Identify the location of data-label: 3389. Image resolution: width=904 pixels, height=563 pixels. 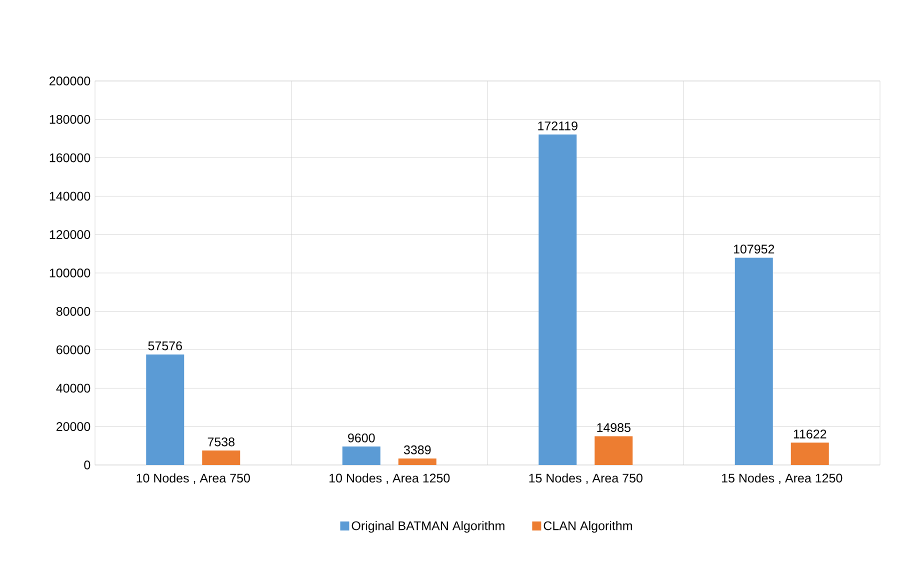
(417, 449).